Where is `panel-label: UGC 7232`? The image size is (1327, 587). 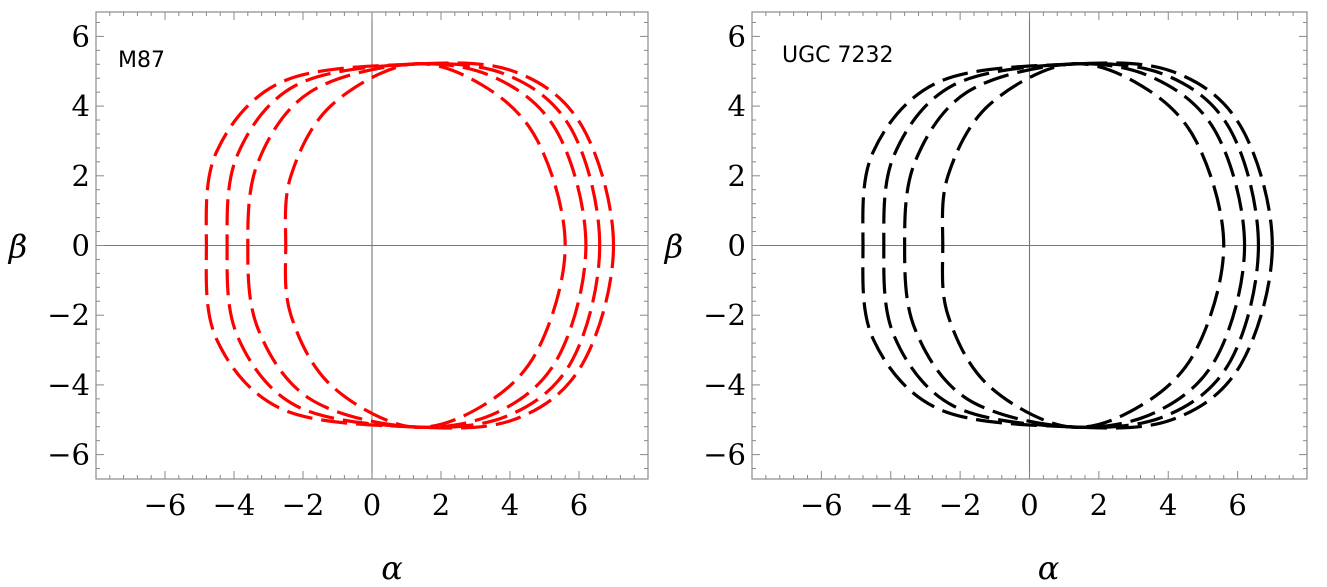 panel-label: UGC 7232 is located at coordinates (838, 55).